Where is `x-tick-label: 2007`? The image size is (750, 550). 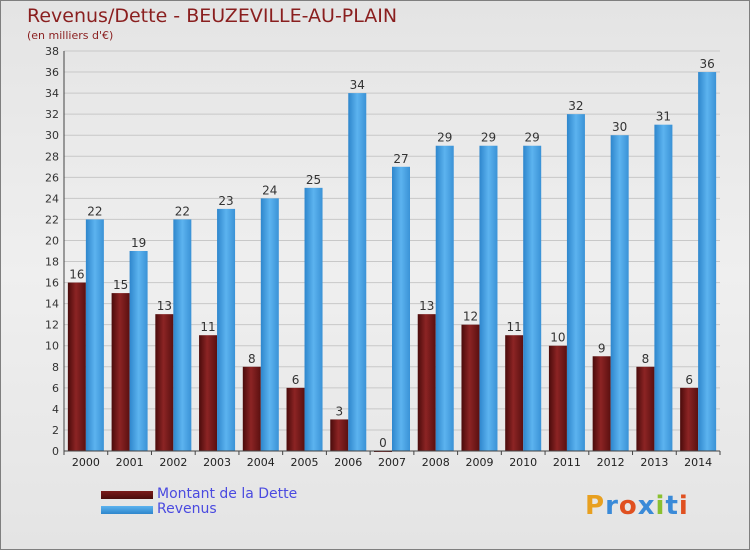 x-tick-label: 2007 is located at coordinates (392, 462).